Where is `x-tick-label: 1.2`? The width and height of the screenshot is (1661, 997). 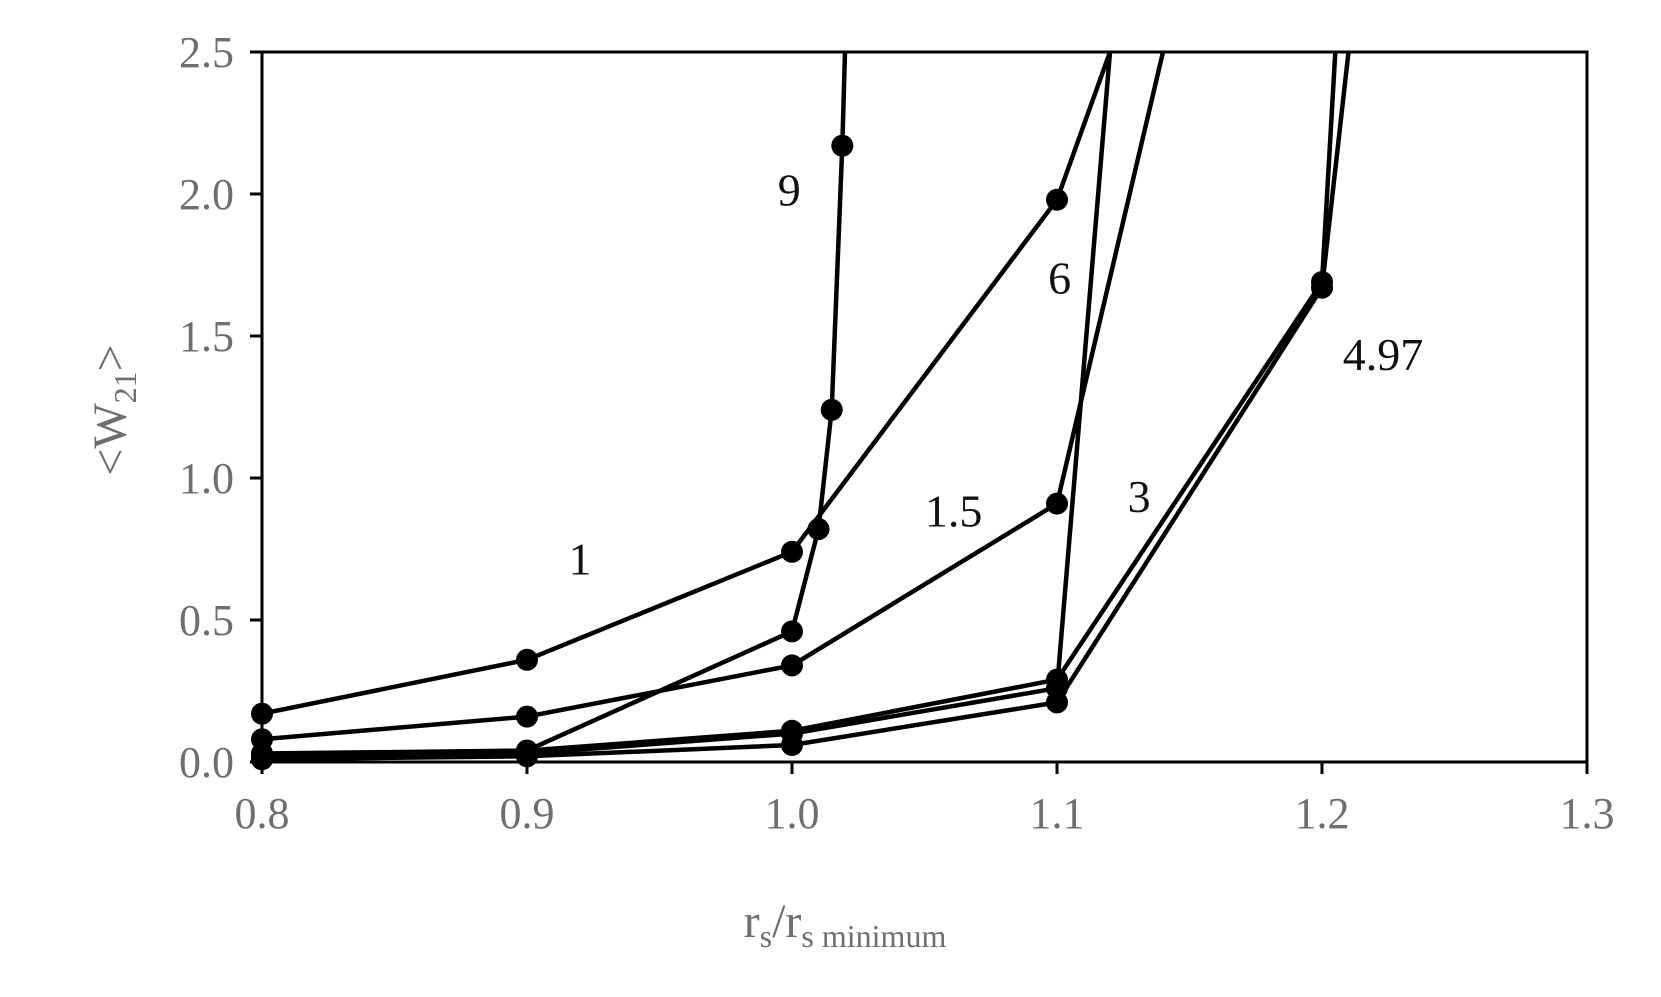 x-tick-label: 1.2 is located at coordinates (1322, 813).